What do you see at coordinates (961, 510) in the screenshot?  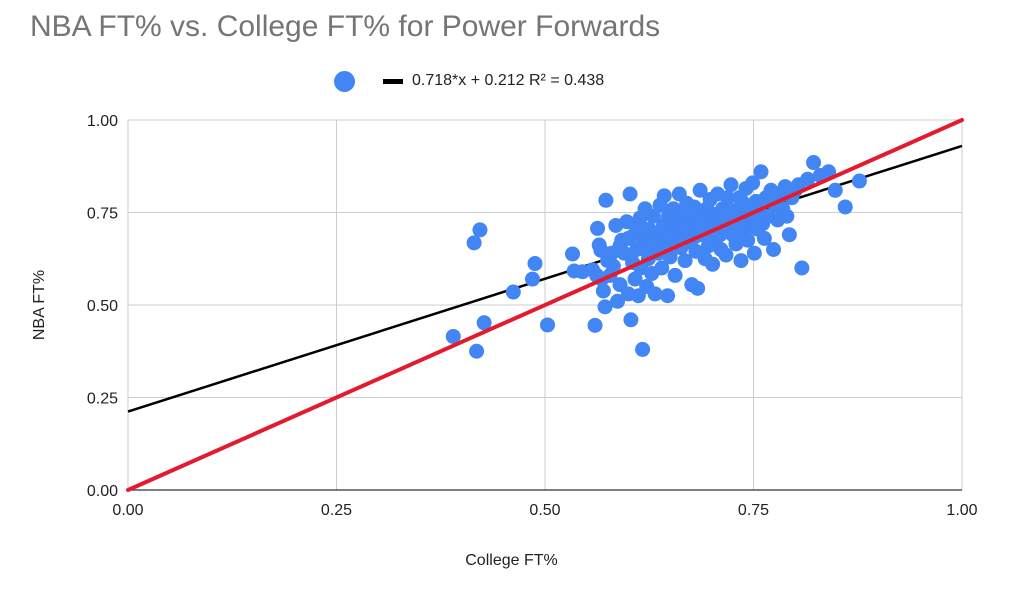 I see `x-tick-label: 1.00` at bounding box center [961, 510].